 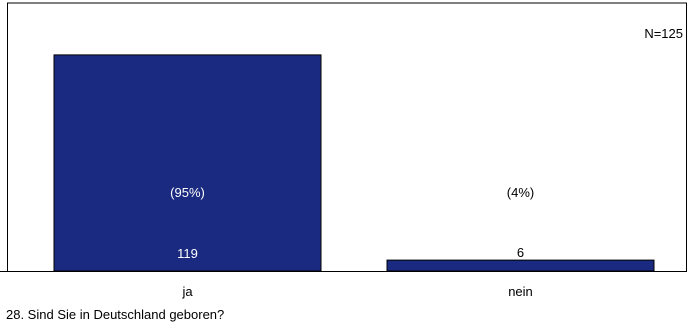 What do you see at coordinates (520, 252) in the screenshot?
I see `value-label-nein: 6` at bounding box center [520, 252].